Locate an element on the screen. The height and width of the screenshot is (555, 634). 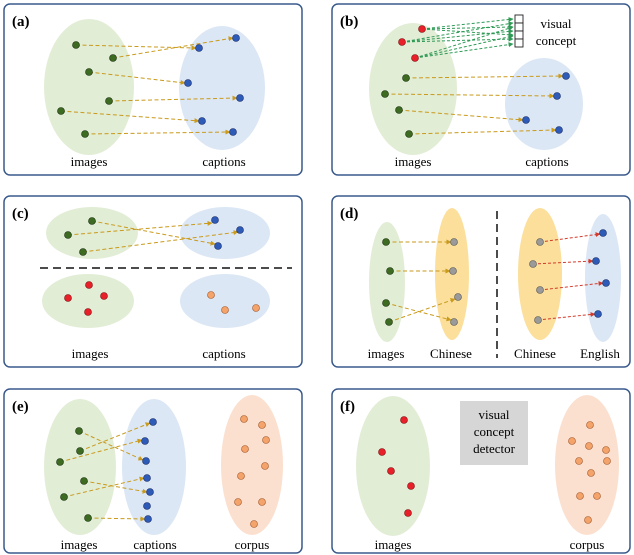
detector-label-line3: detector is located at coordinates (494, 448).